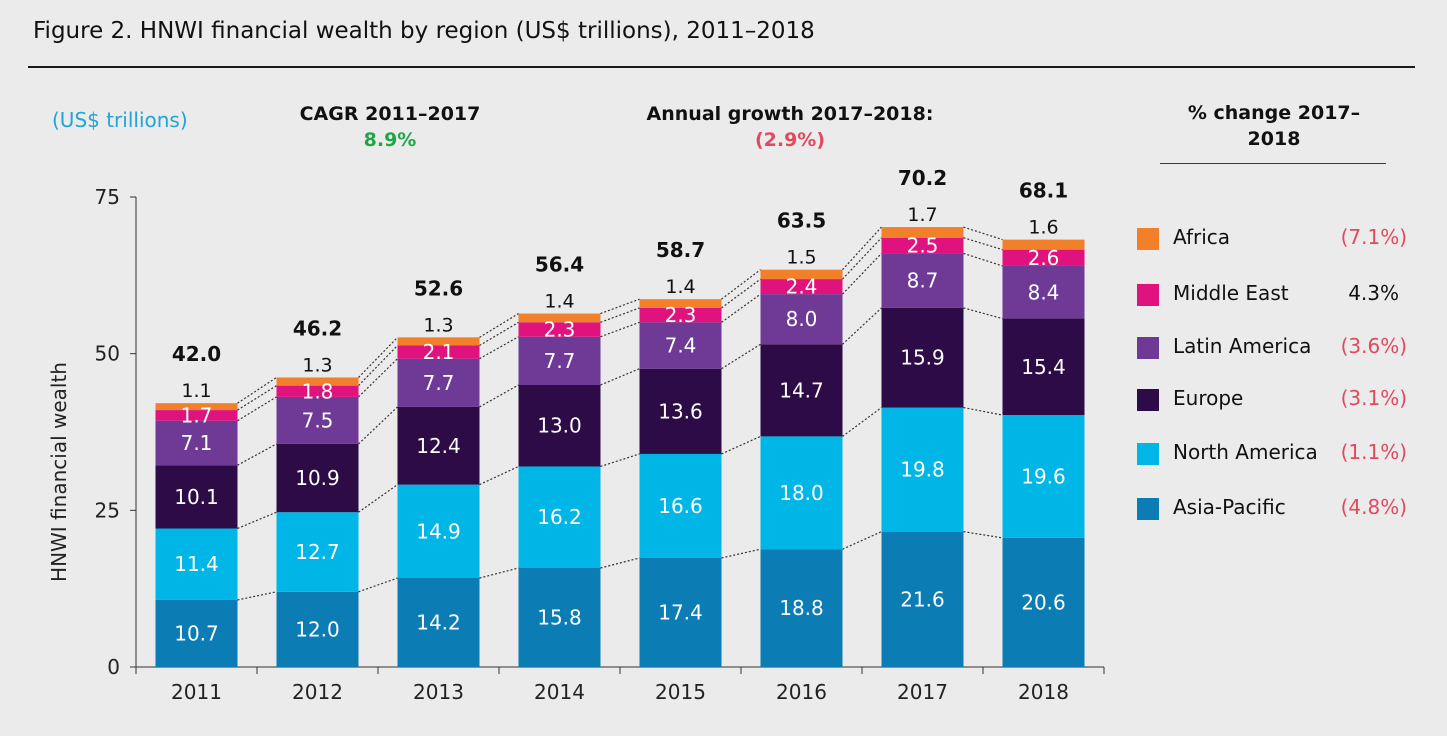 The height and width of the screenshot is (736, 1447). Describe the element at coordinates (439, 383) in the screenshot. I see `data-label: 7.7` at that location.